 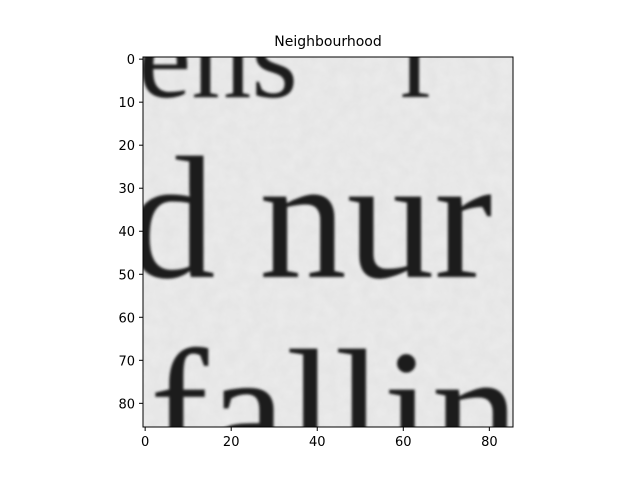 What do you see at coordinates (231, 442) in the screenshot?
I see `x-tick-label: 20` at bounding box center [231, 442].